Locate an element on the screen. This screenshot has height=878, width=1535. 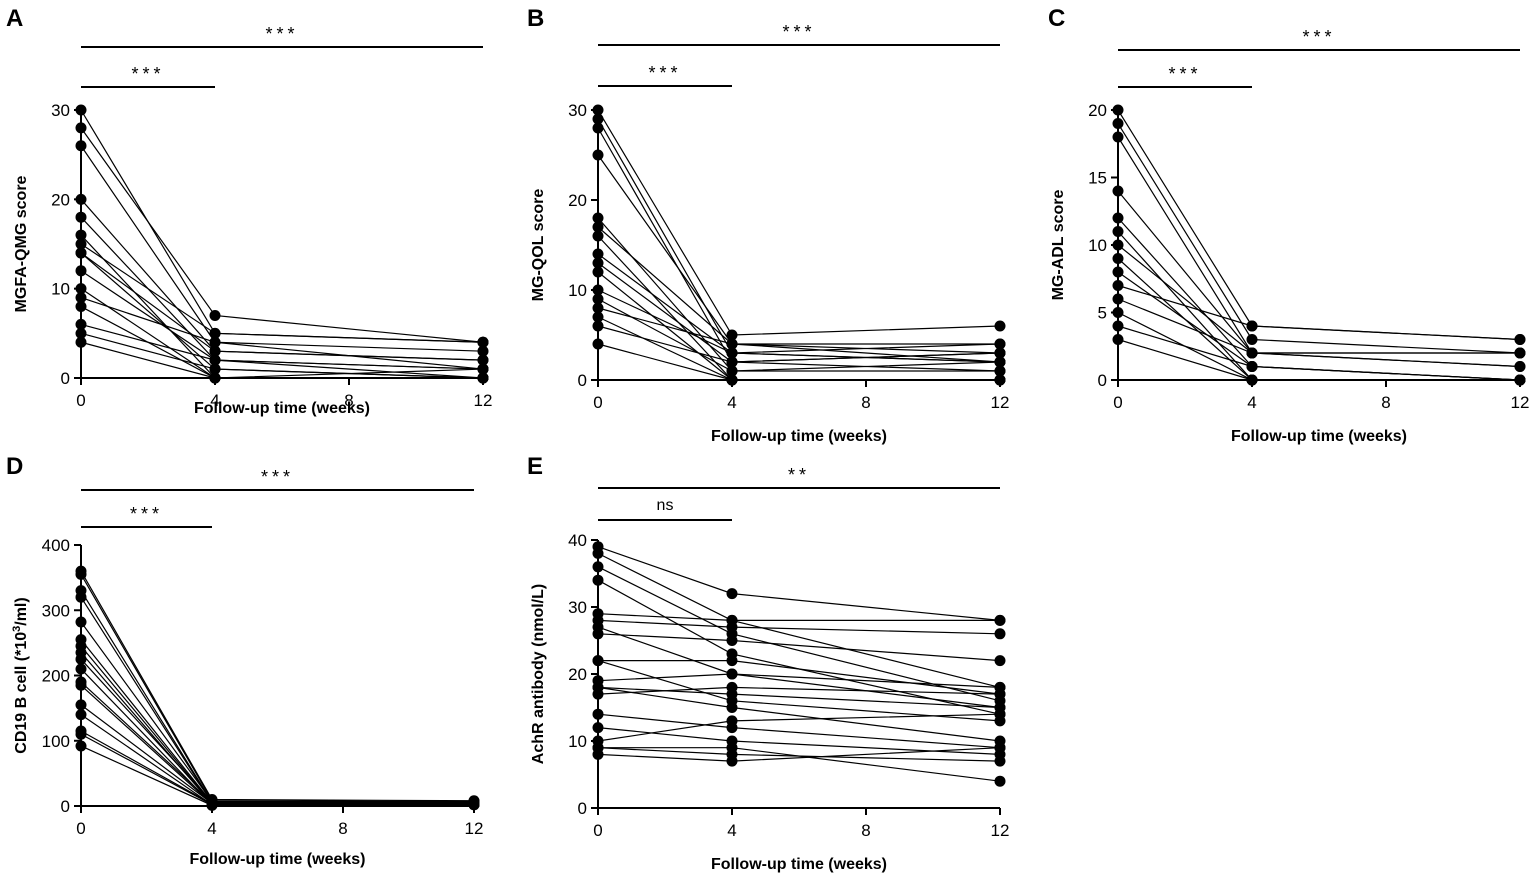
panel-e-letter: E is located at coordinates (535, 466).